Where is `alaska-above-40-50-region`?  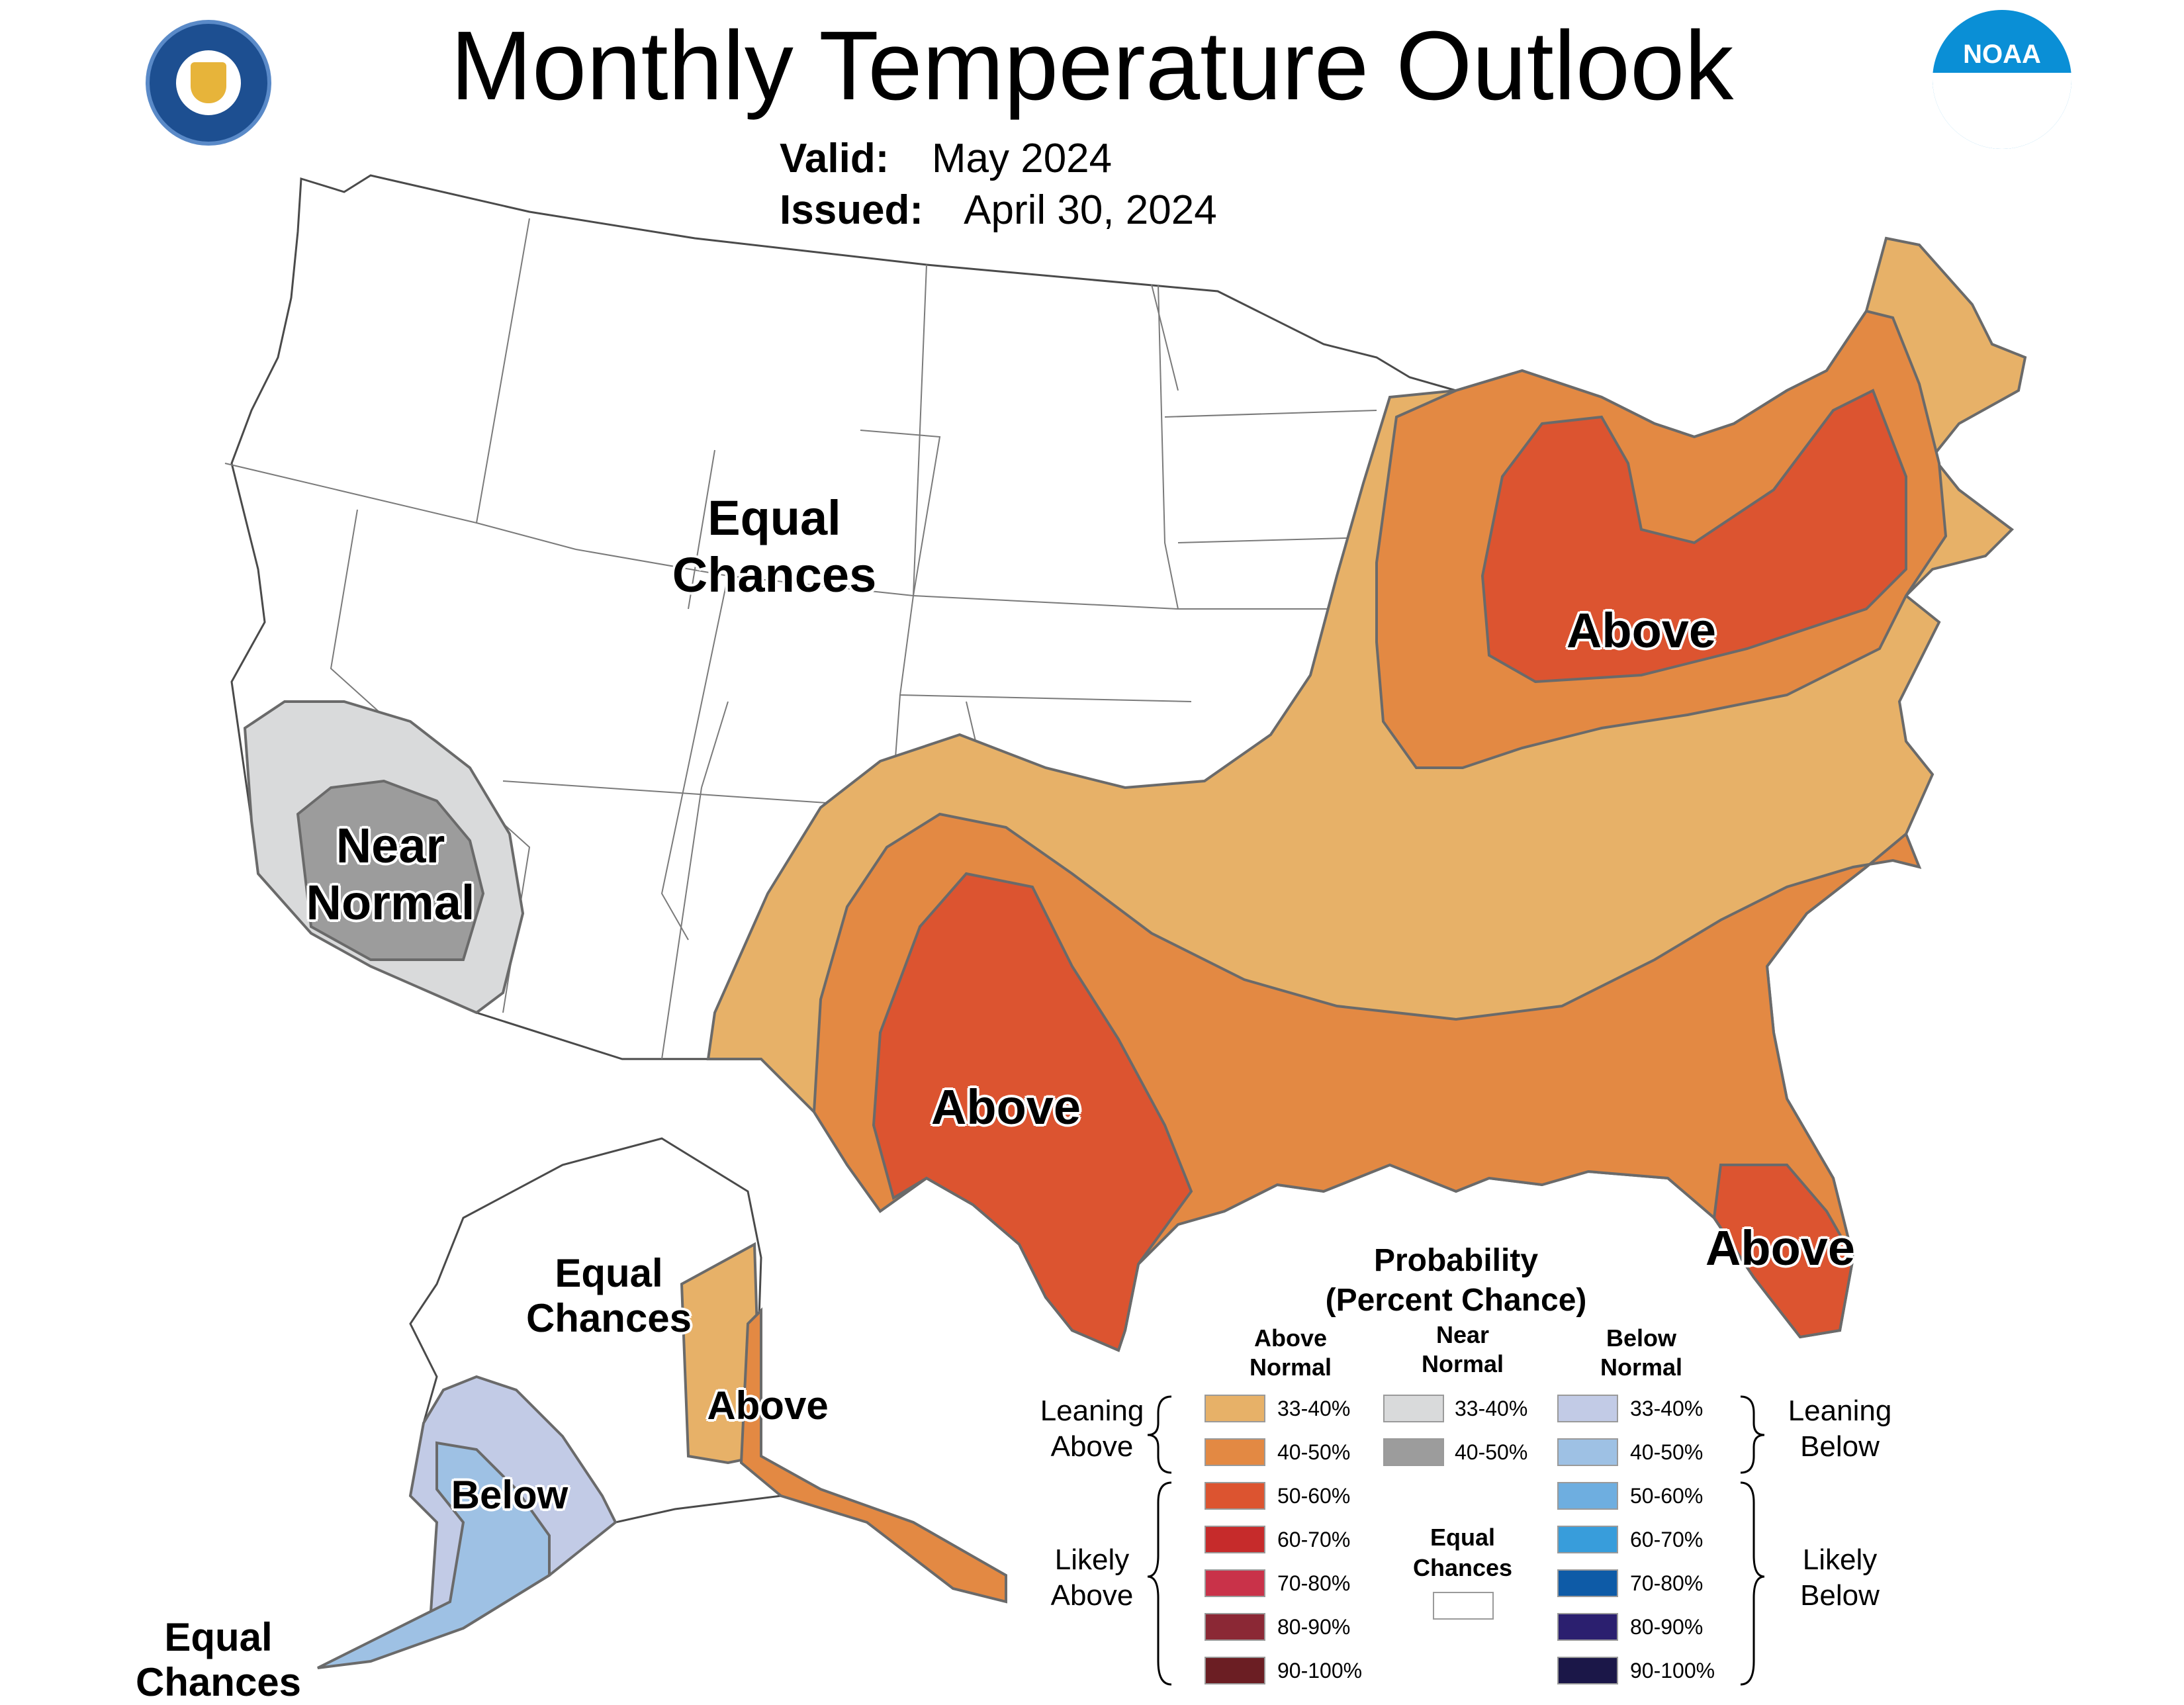 alaska-above-40-50-region is located at coordinates (873, 1455).